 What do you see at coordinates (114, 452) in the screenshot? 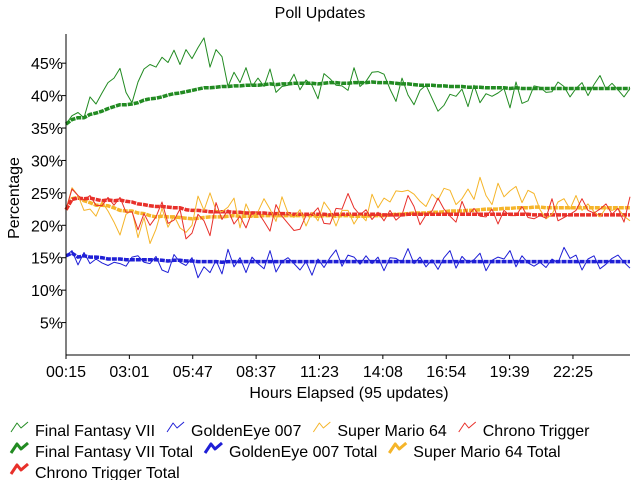
I see `legend-label: Final Fantasy VII Total` at bounding box center [114, 452].